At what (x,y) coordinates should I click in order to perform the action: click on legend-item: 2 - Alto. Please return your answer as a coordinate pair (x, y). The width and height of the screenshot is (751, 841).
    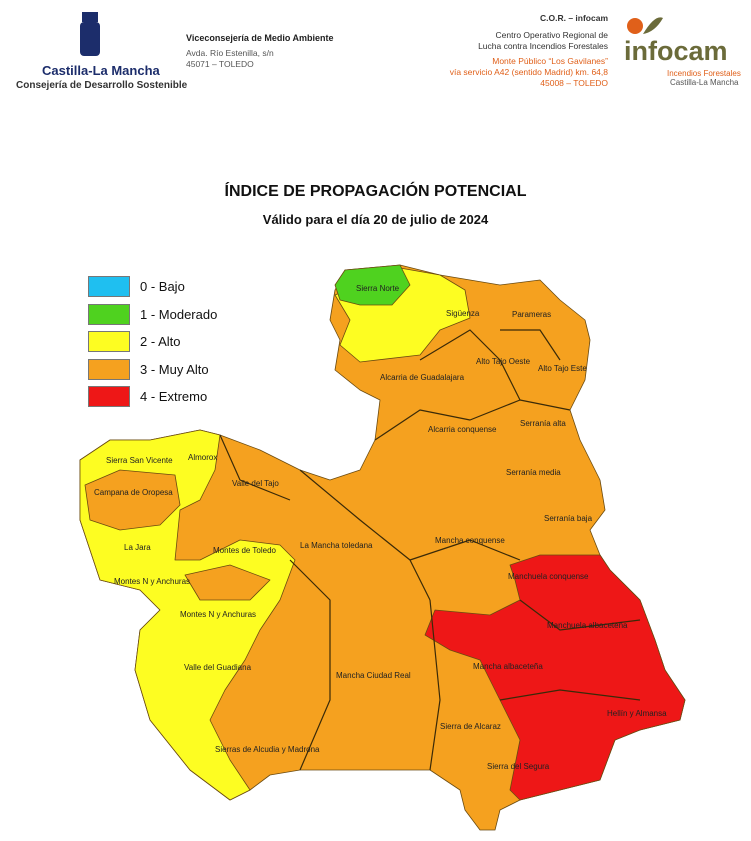
    Looking at the image, I should click on (152, 342).